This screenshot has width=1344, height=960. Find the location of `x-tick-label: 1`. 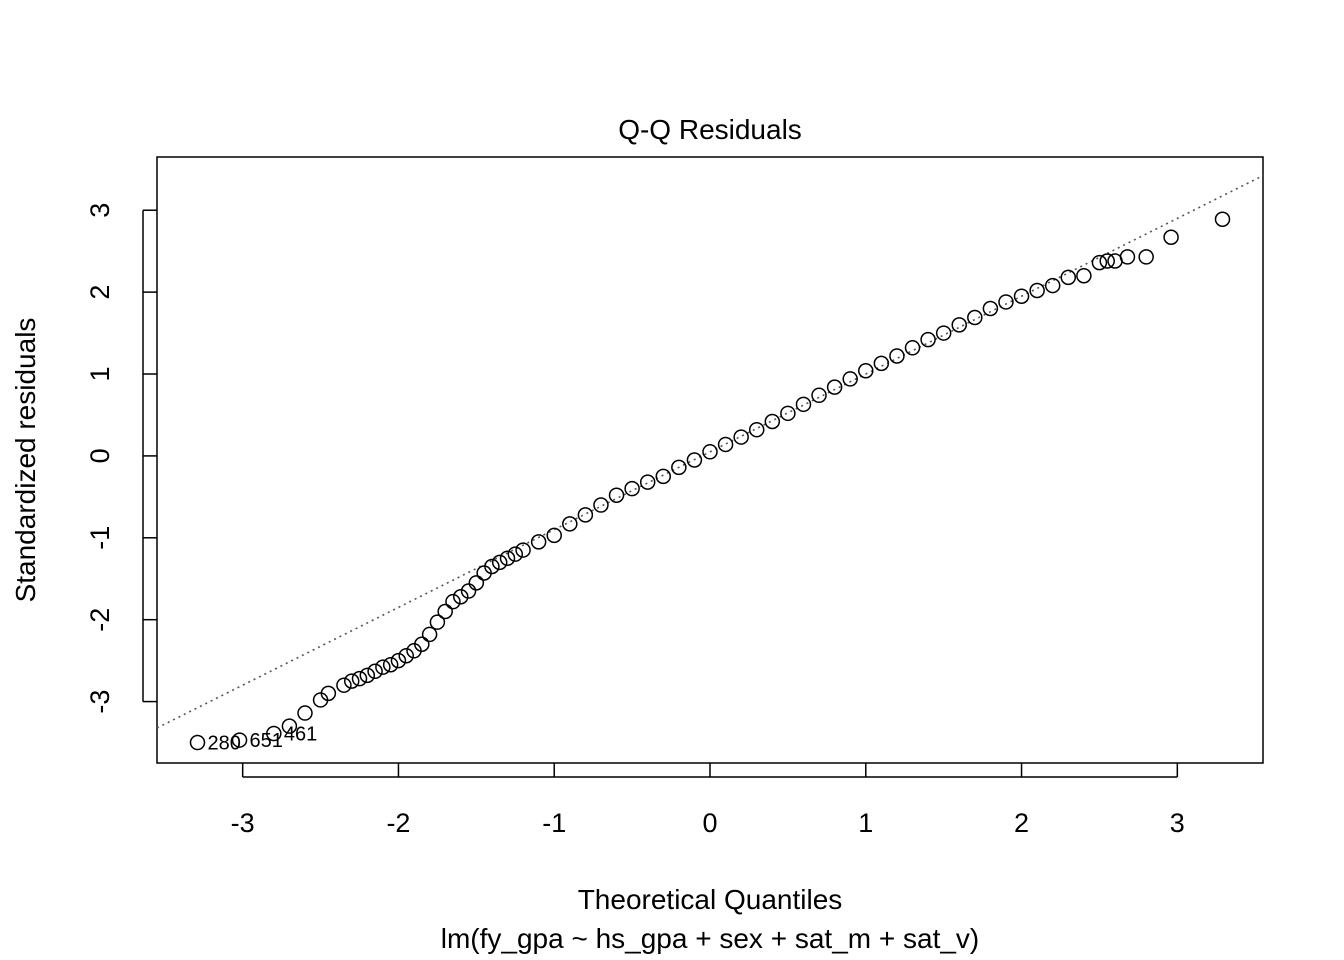

x-tick-label: 1 is located at coordinates (865, 823).